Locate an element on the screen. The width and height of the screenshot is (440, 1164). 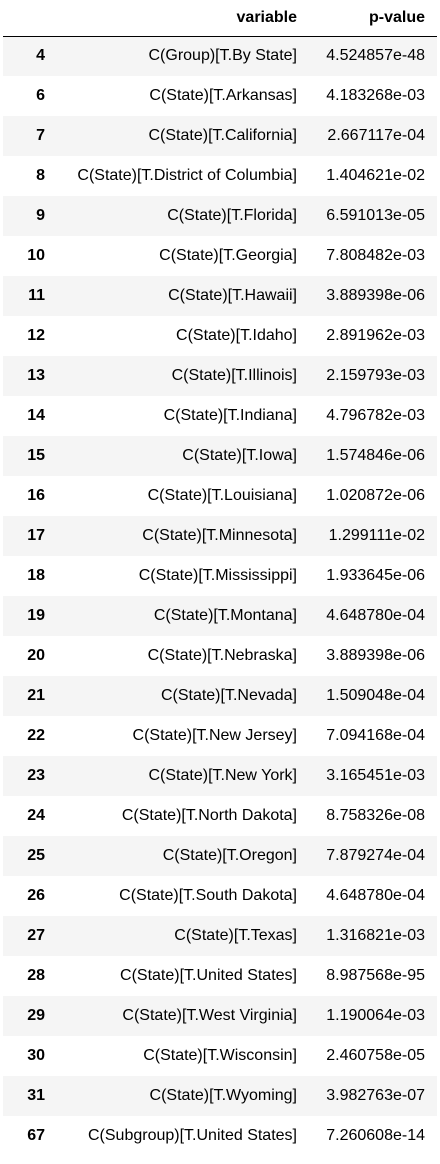
pvalue-cell: 1.299111e-02 is located at coordinates (376, 535).